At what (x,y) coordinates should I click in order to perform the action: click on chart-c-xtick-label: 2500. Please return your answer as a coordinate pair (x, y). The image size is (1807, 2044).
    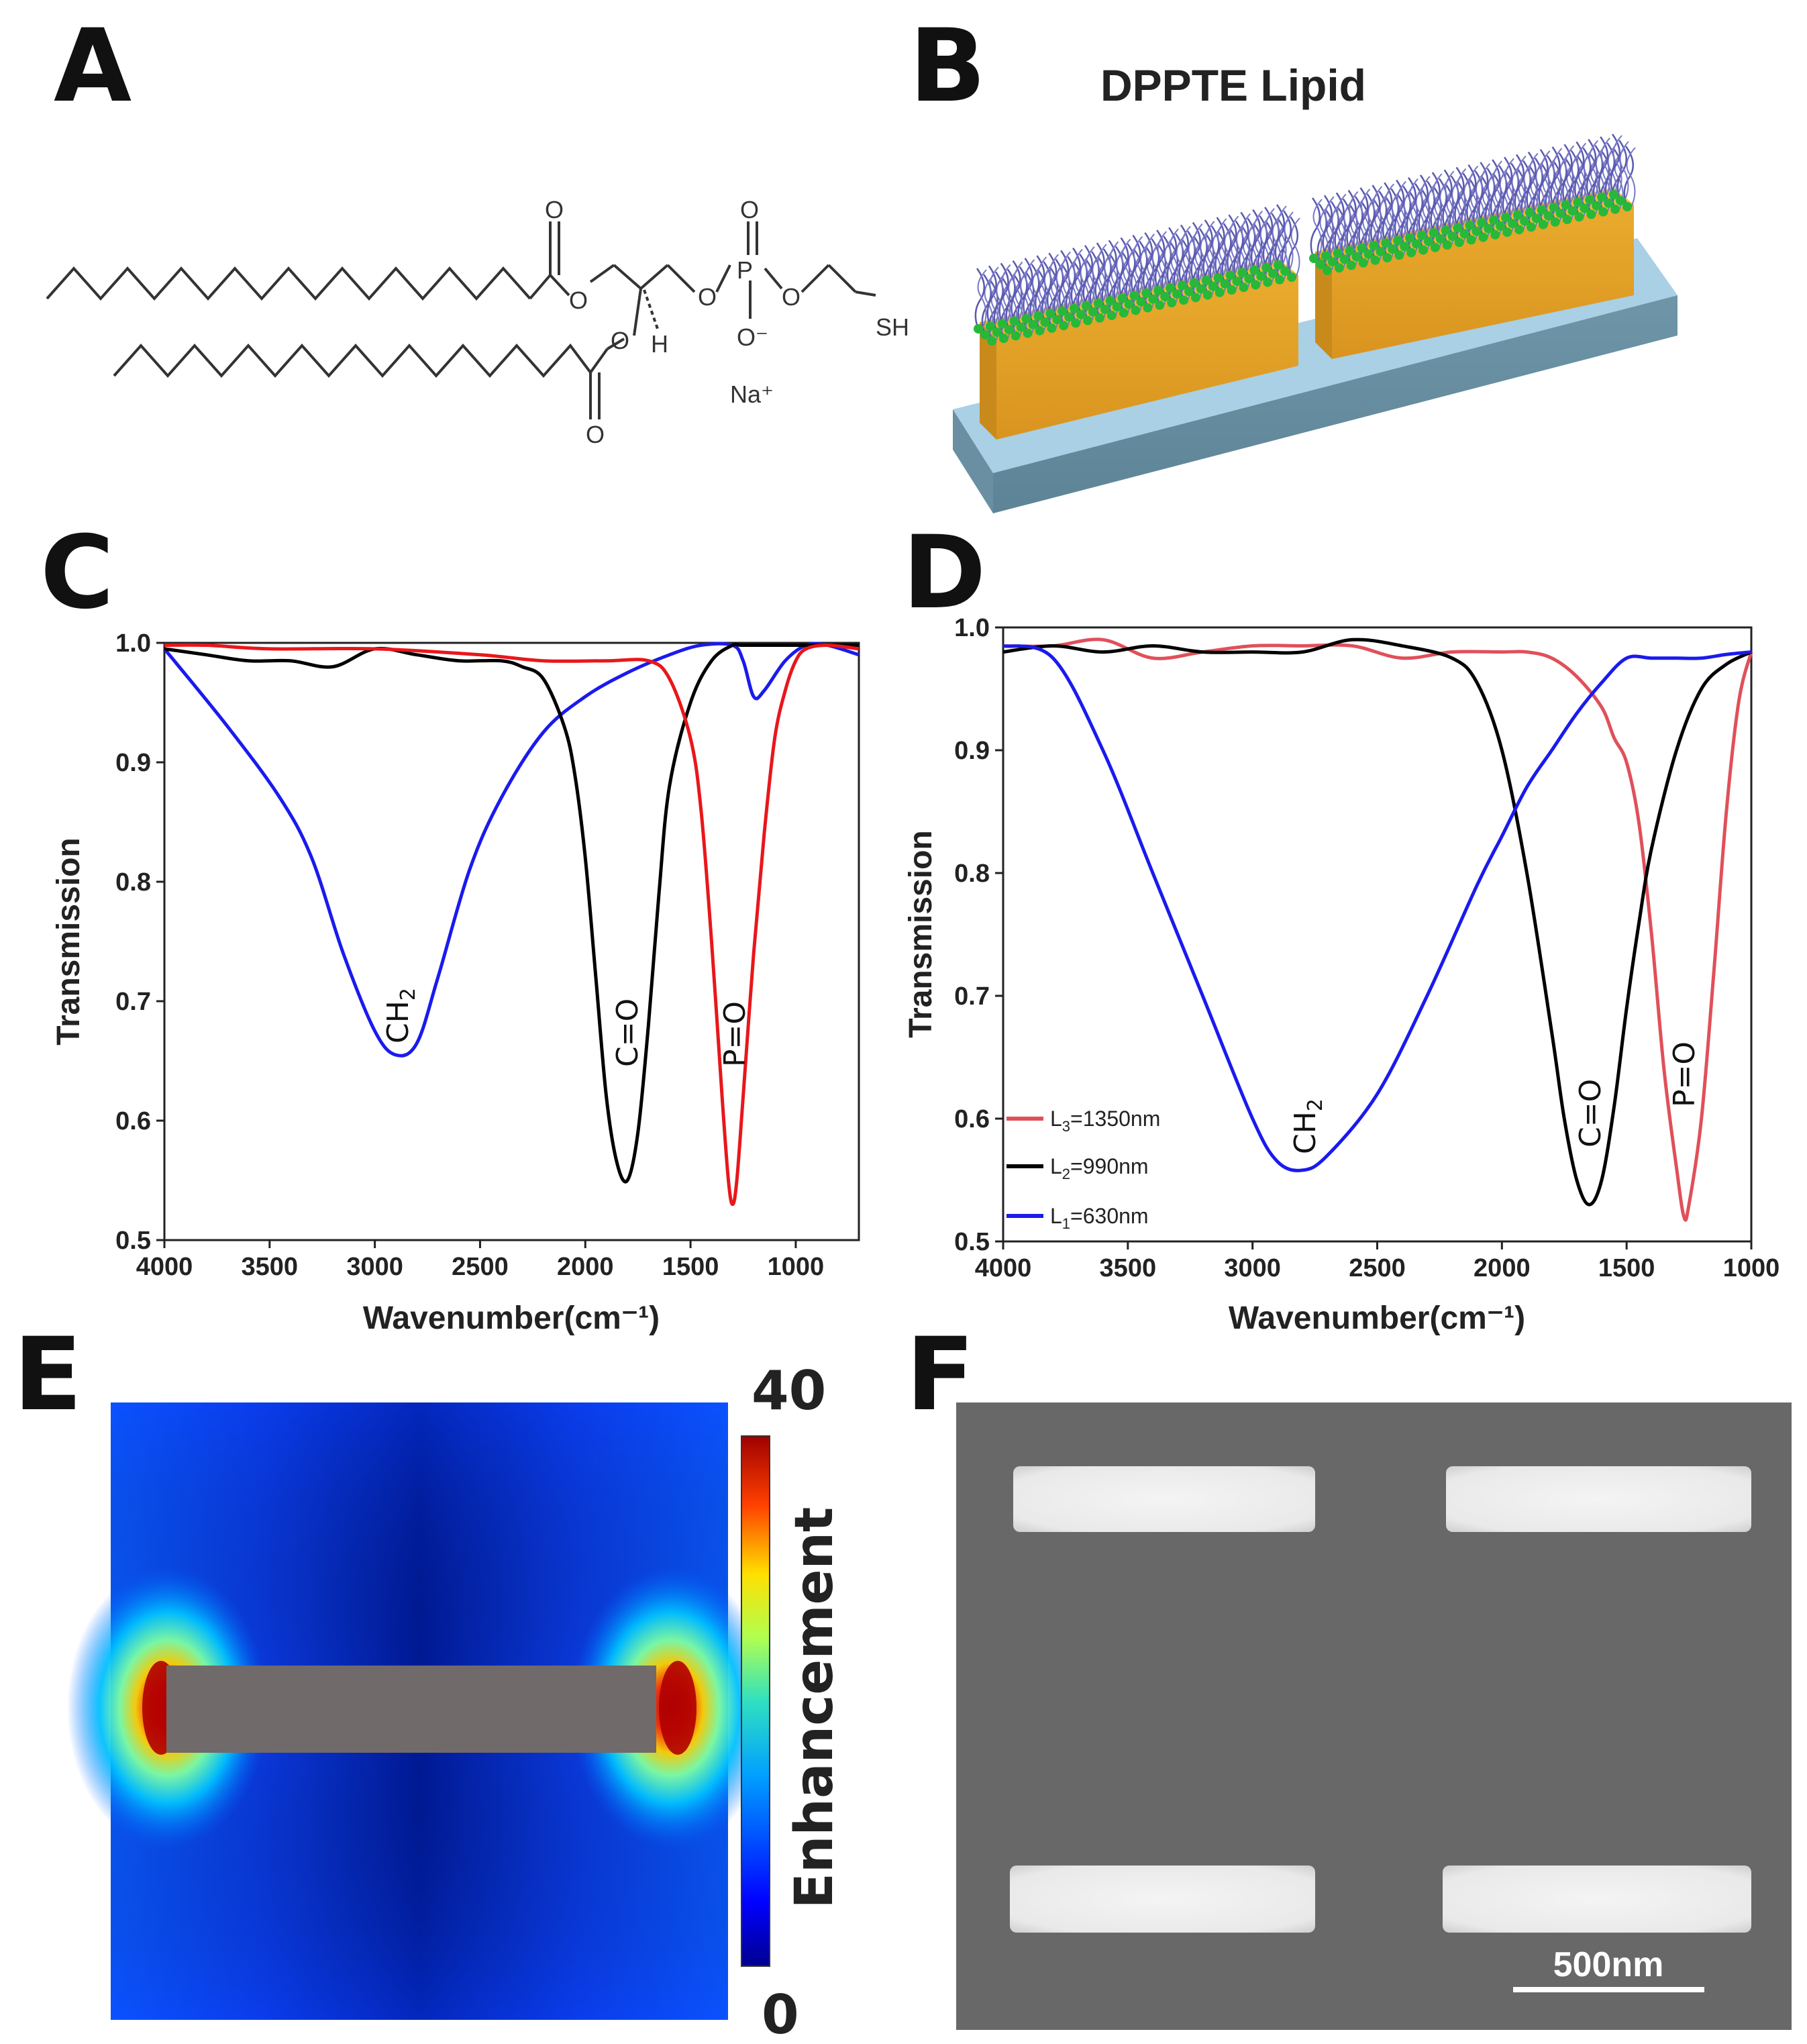
    Looking at the image, I should click on (480, 1267).